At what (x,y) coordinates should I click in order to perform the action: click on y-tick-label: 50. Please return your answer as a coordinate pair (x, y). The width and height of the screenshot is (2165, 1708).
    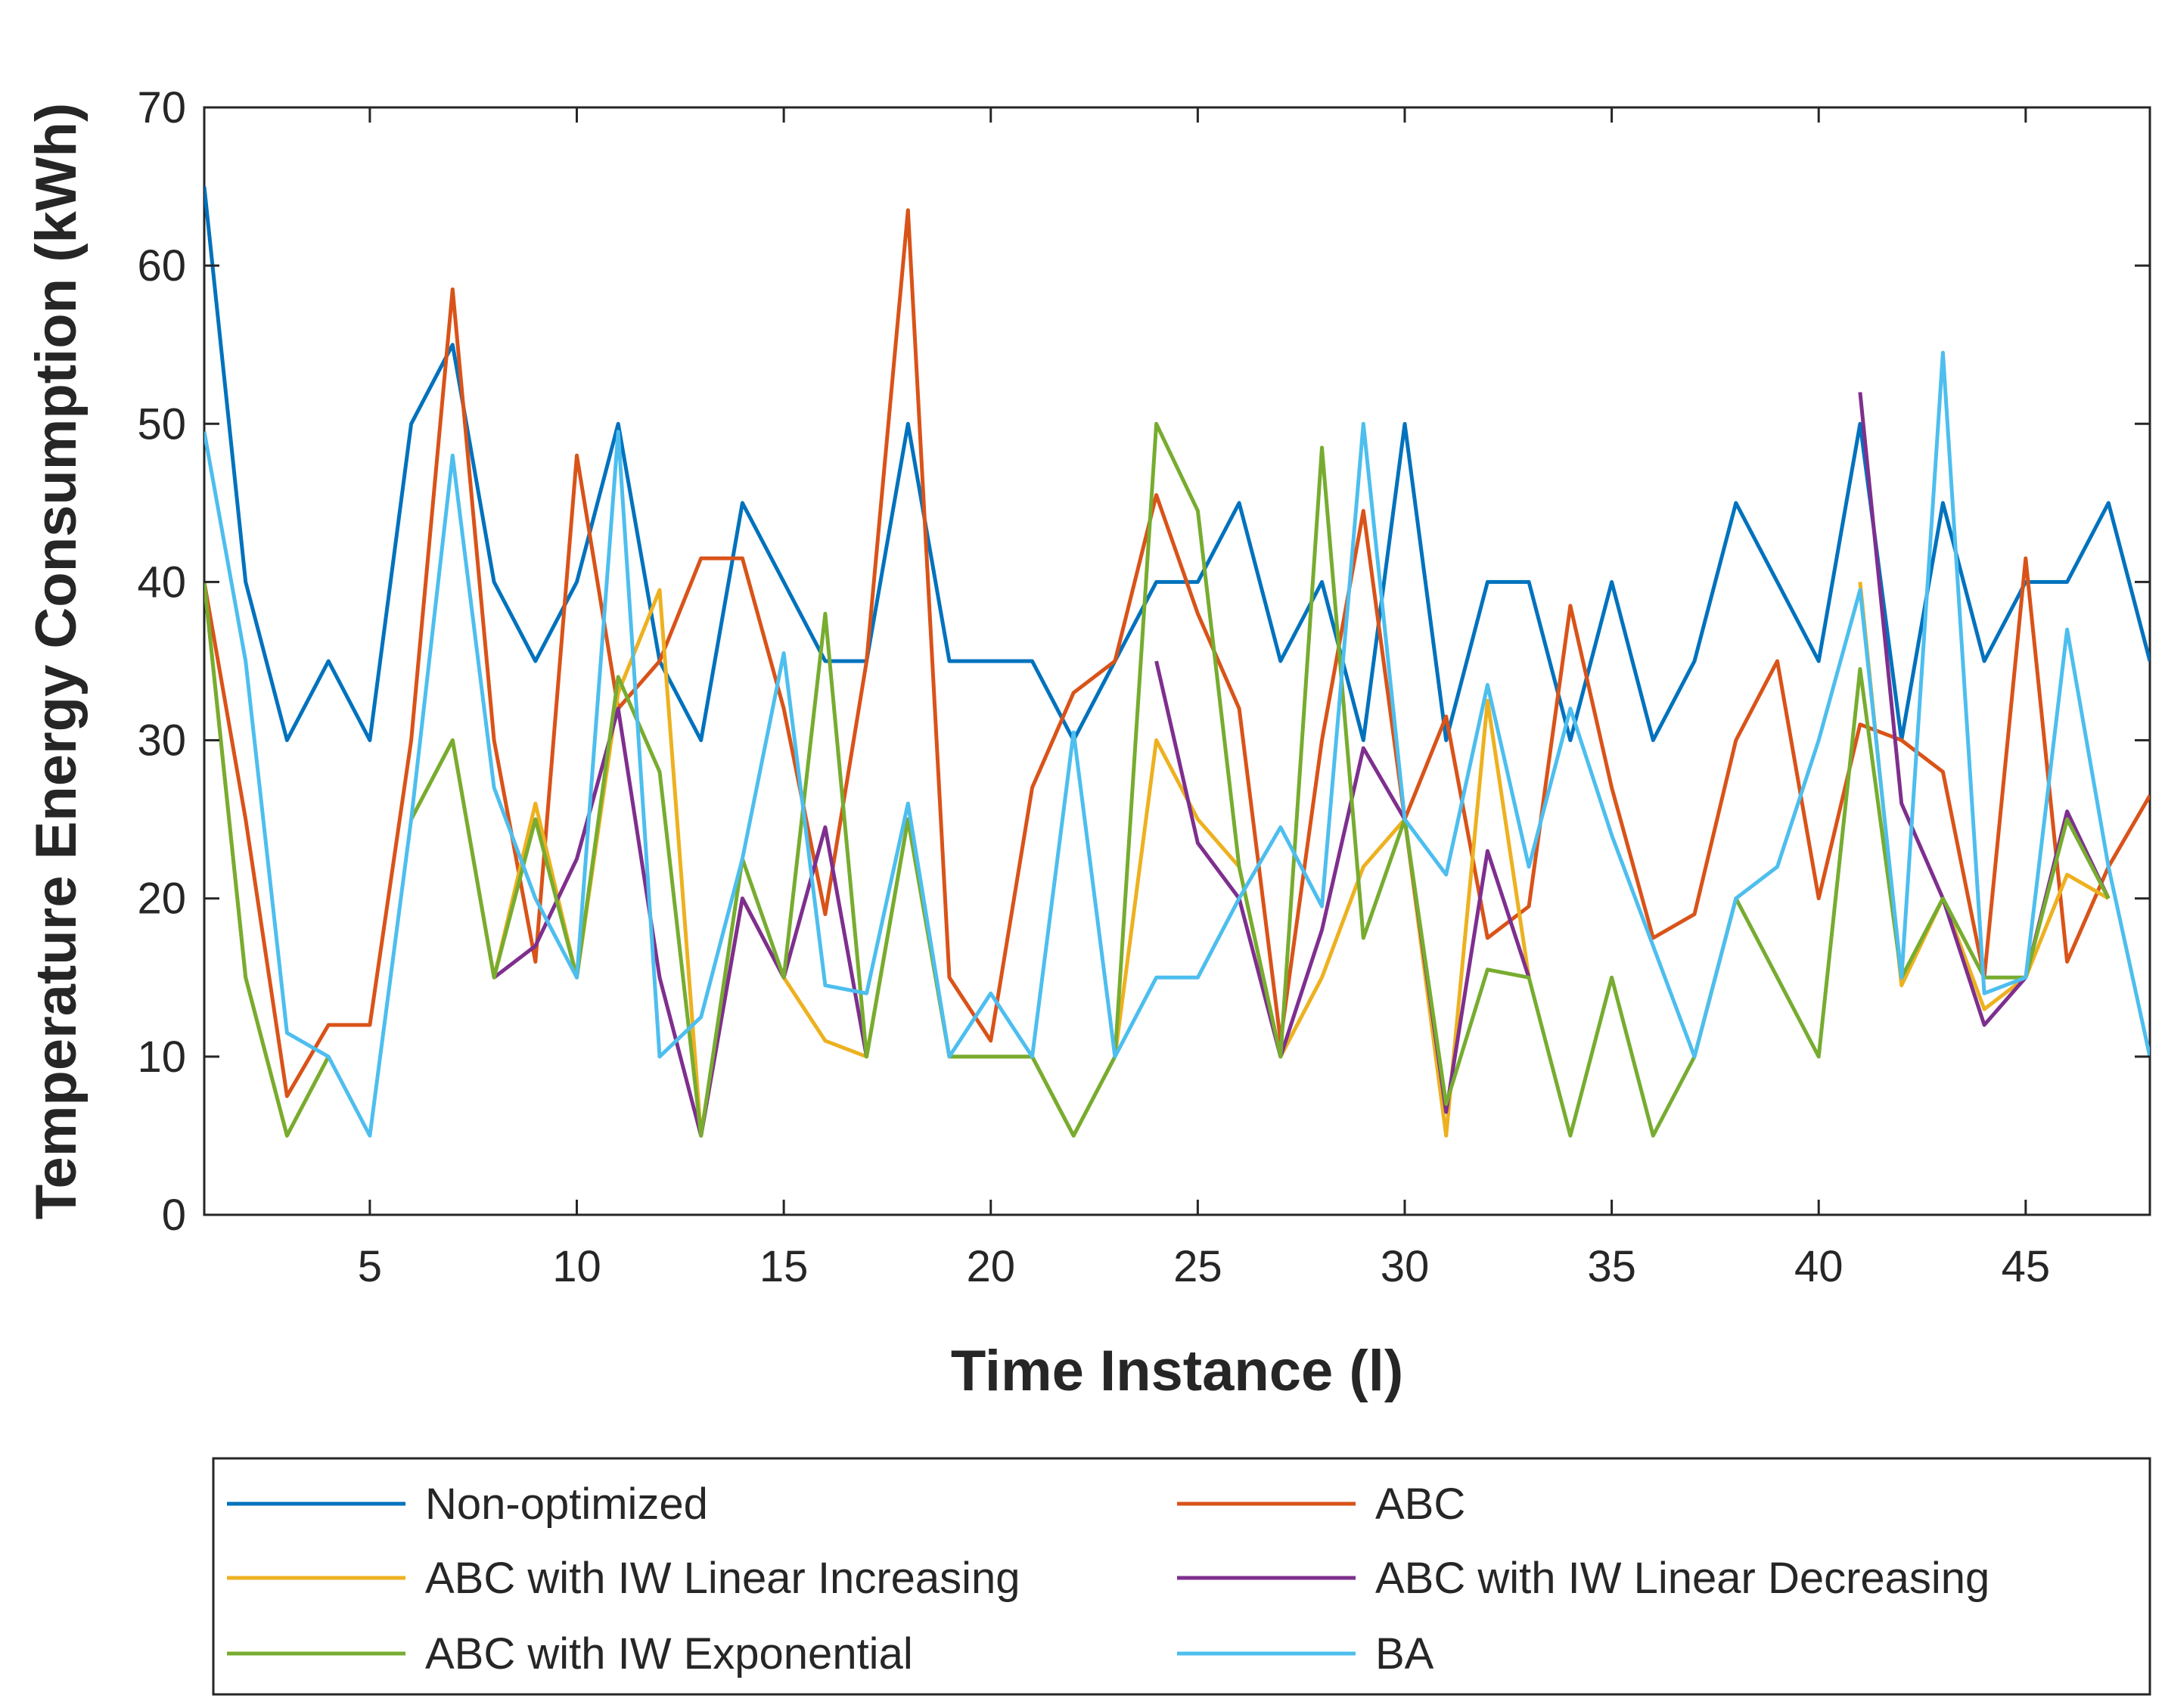
    Looking at the image, I should click on (161, 424).